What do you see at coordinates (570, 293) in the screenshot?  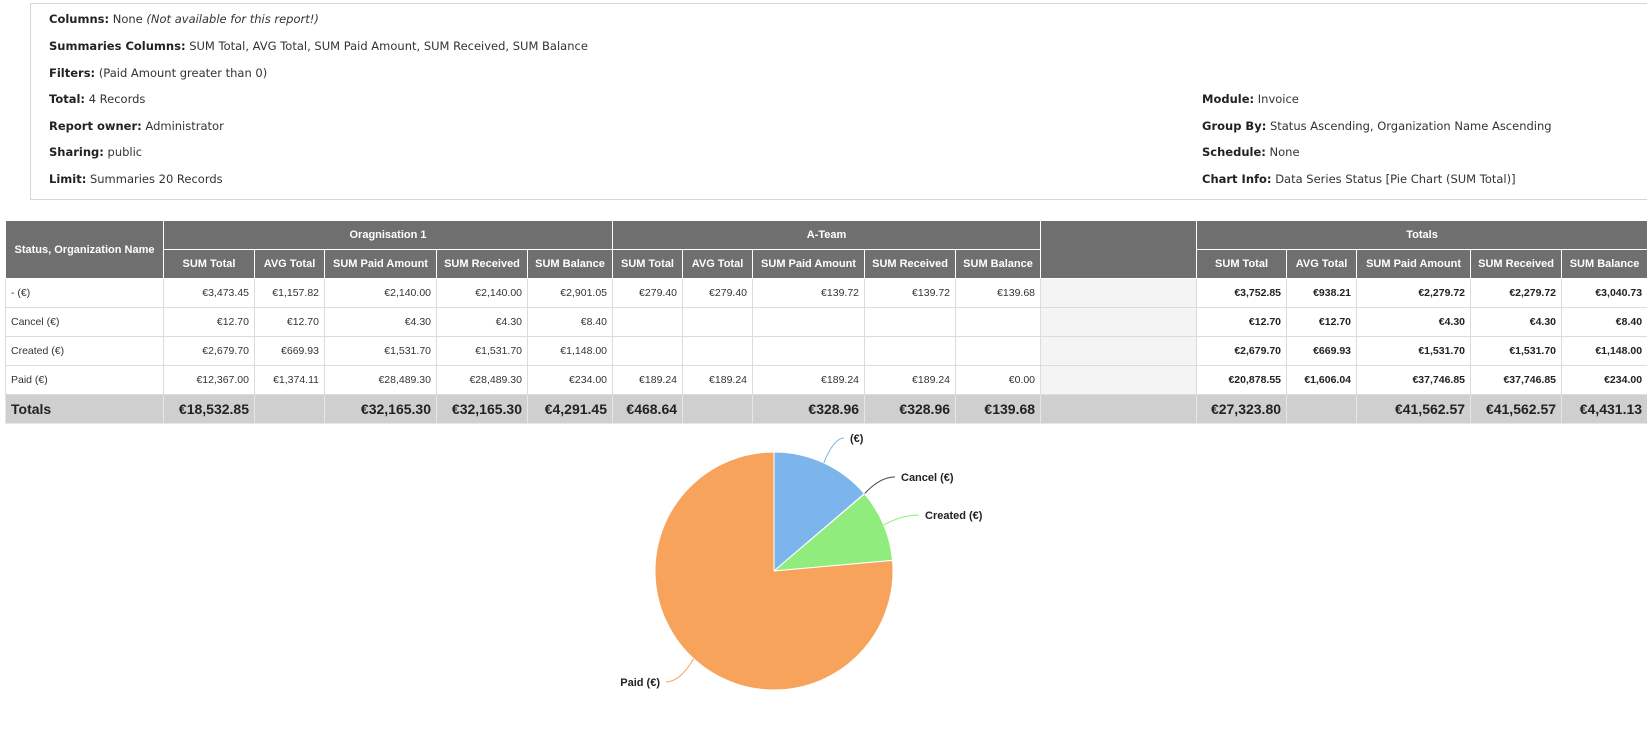 I see `table-cell: €2,901.05` at bounding box center [570, 293].